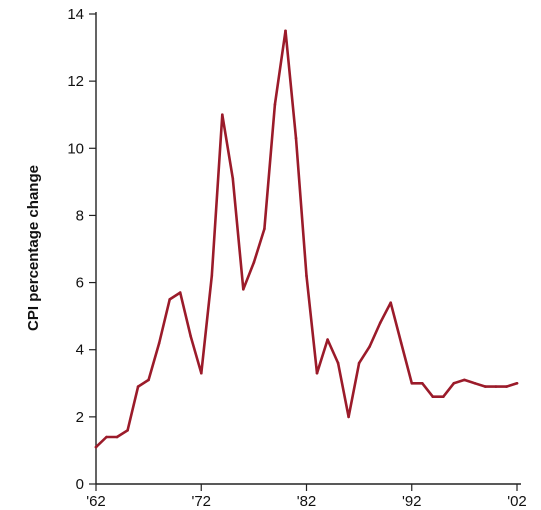  What do you see at coordinates (307, 501) in the screenshot?
I see `x-tick-label: '82` at bounding box center [307, 501].